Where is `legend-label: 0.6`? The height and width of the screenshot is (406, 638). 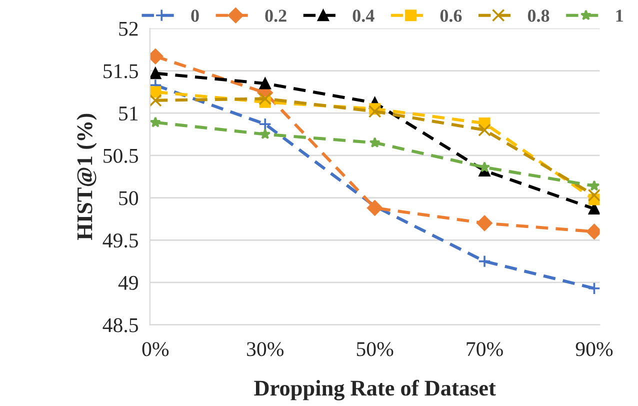 legend-label: 0.6 is located at coordinates (451, 16).